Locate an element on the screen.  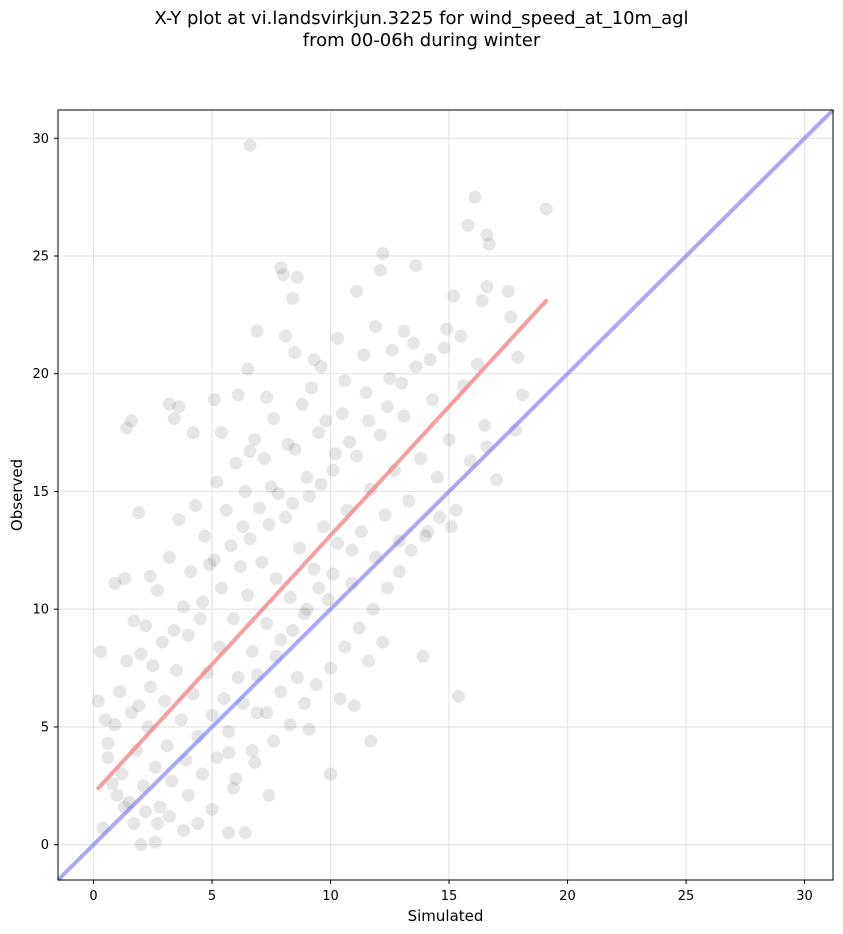
x-tick-label: 30 is located at coordinates (804, 896).